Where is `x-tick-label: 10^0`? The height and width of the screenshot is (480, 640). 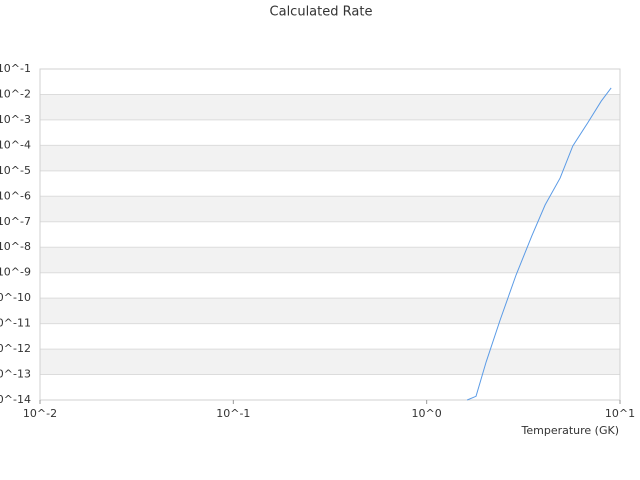
x-tick-label: 10^0 is located at coordinates (427, 413).